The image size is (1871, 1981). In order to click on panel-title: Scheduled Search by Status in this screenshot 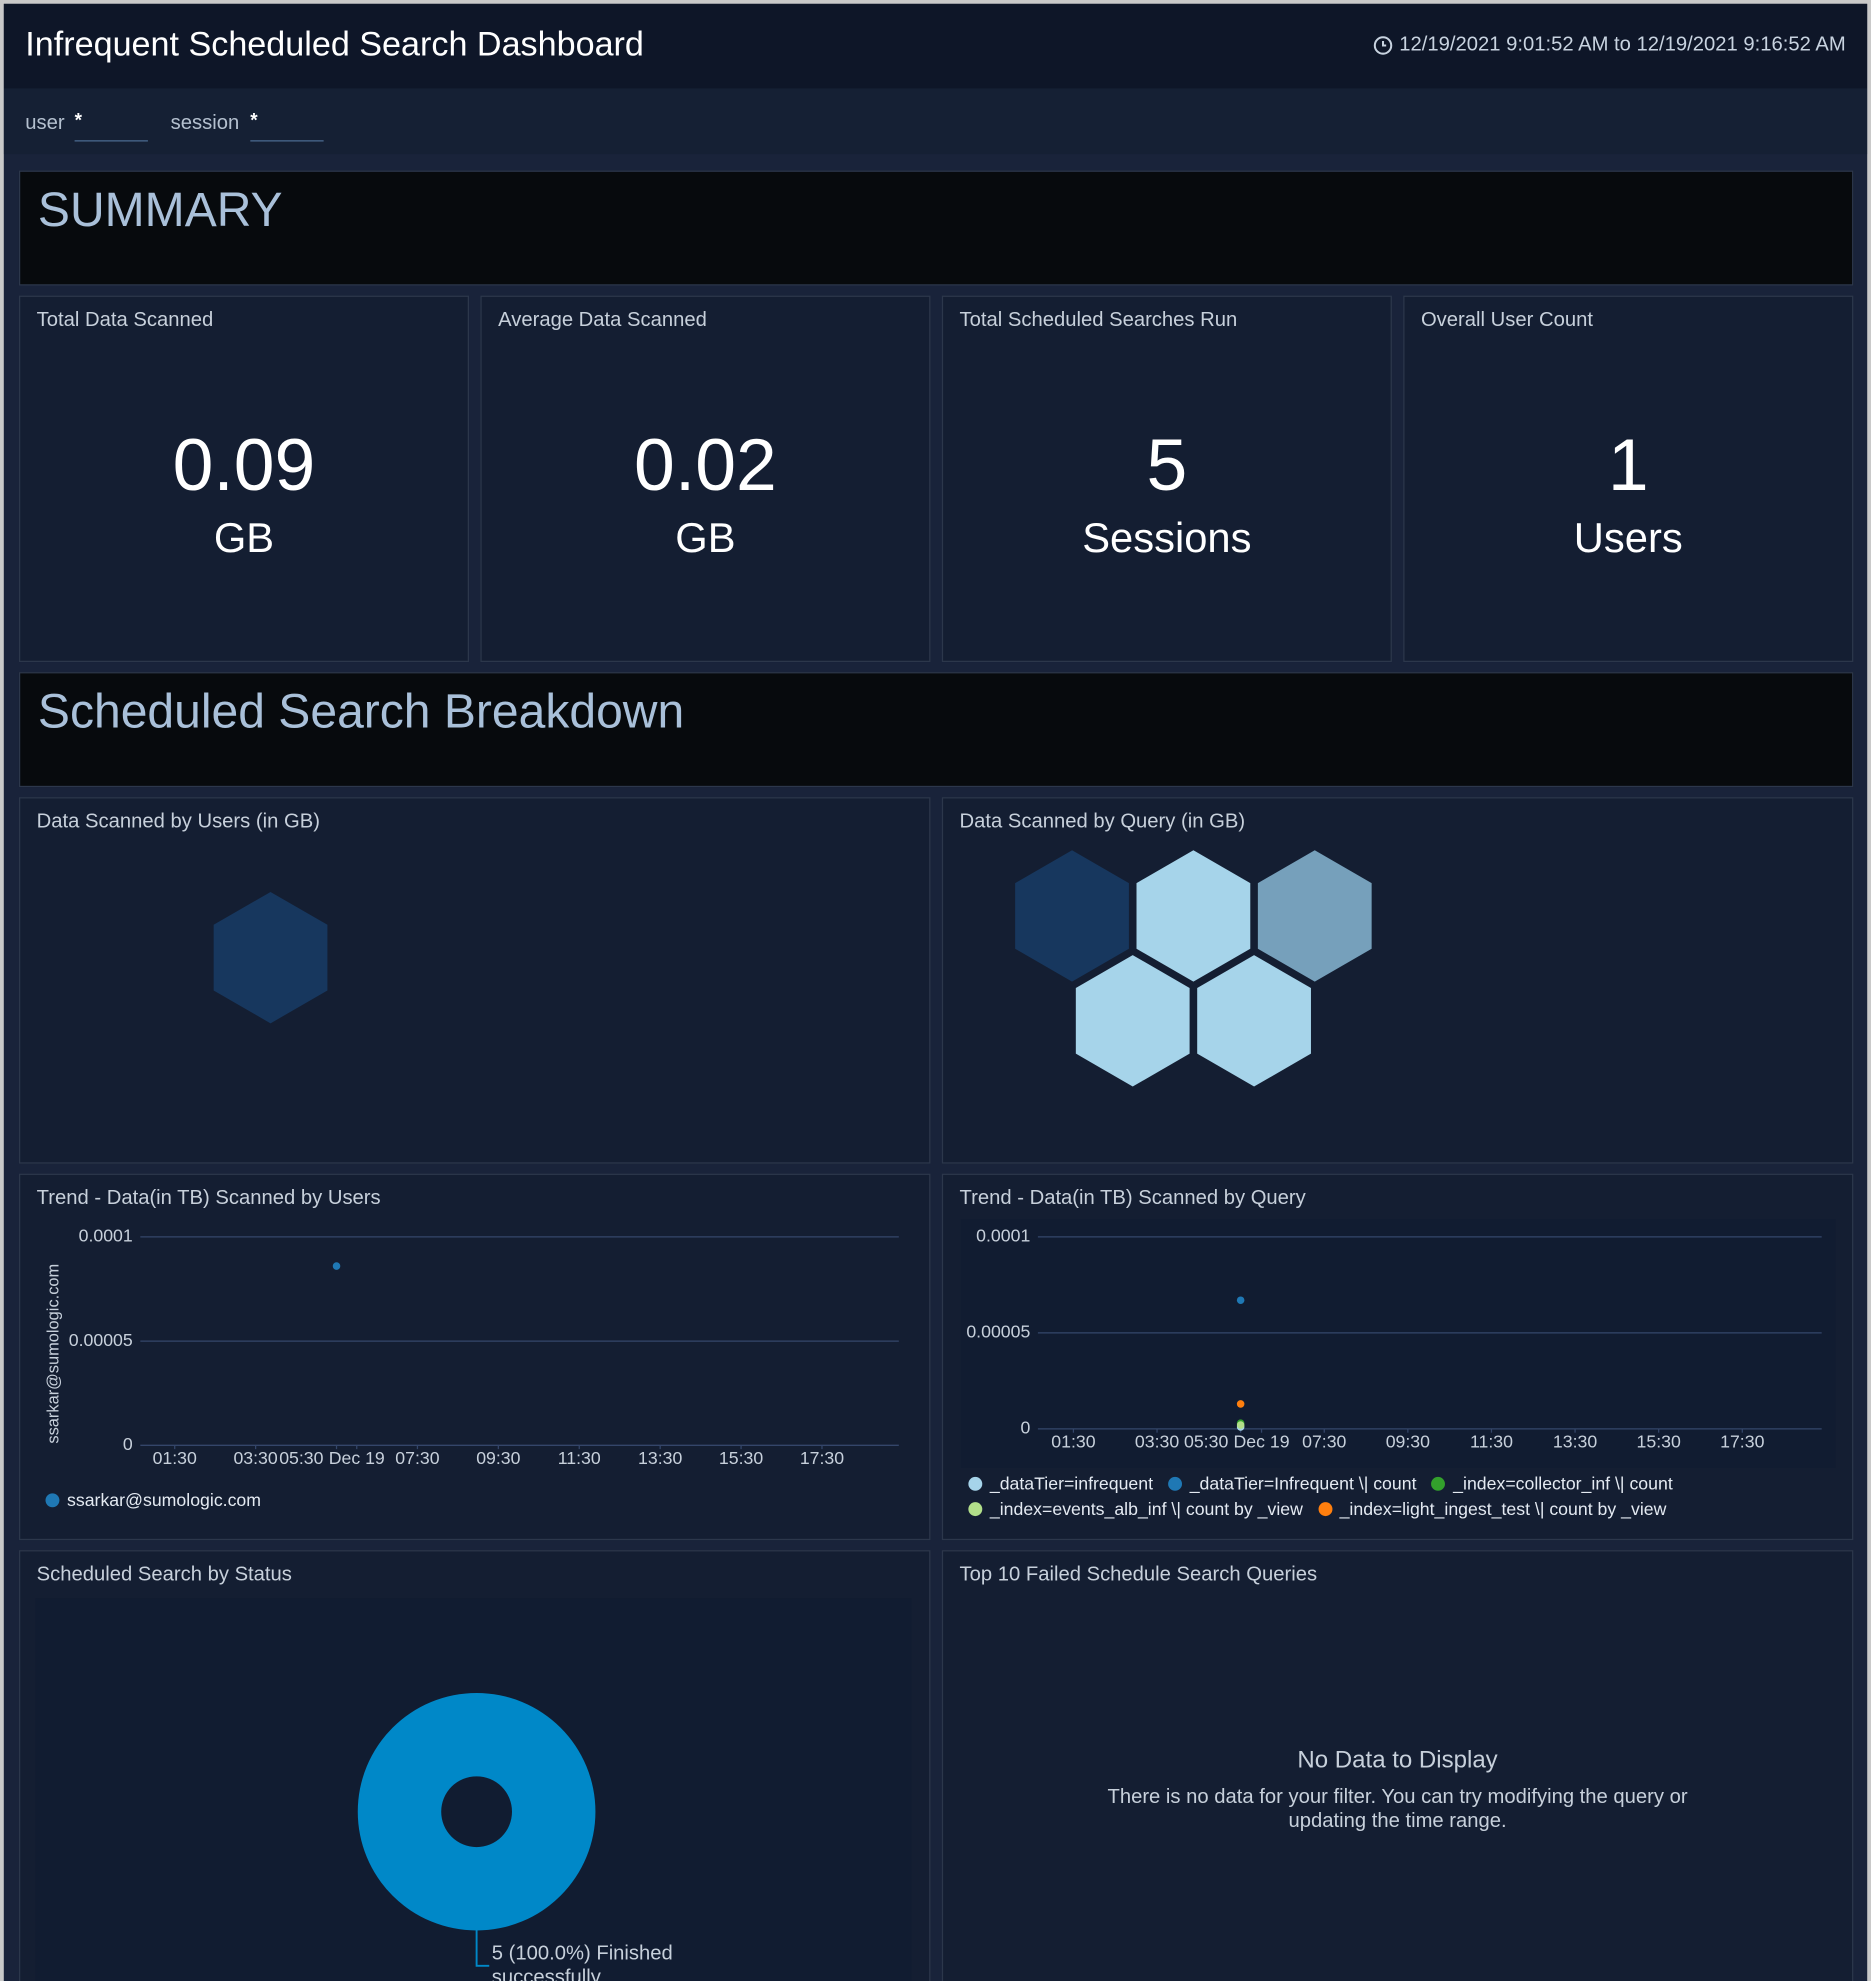, I will do `click(164, 1575)`.